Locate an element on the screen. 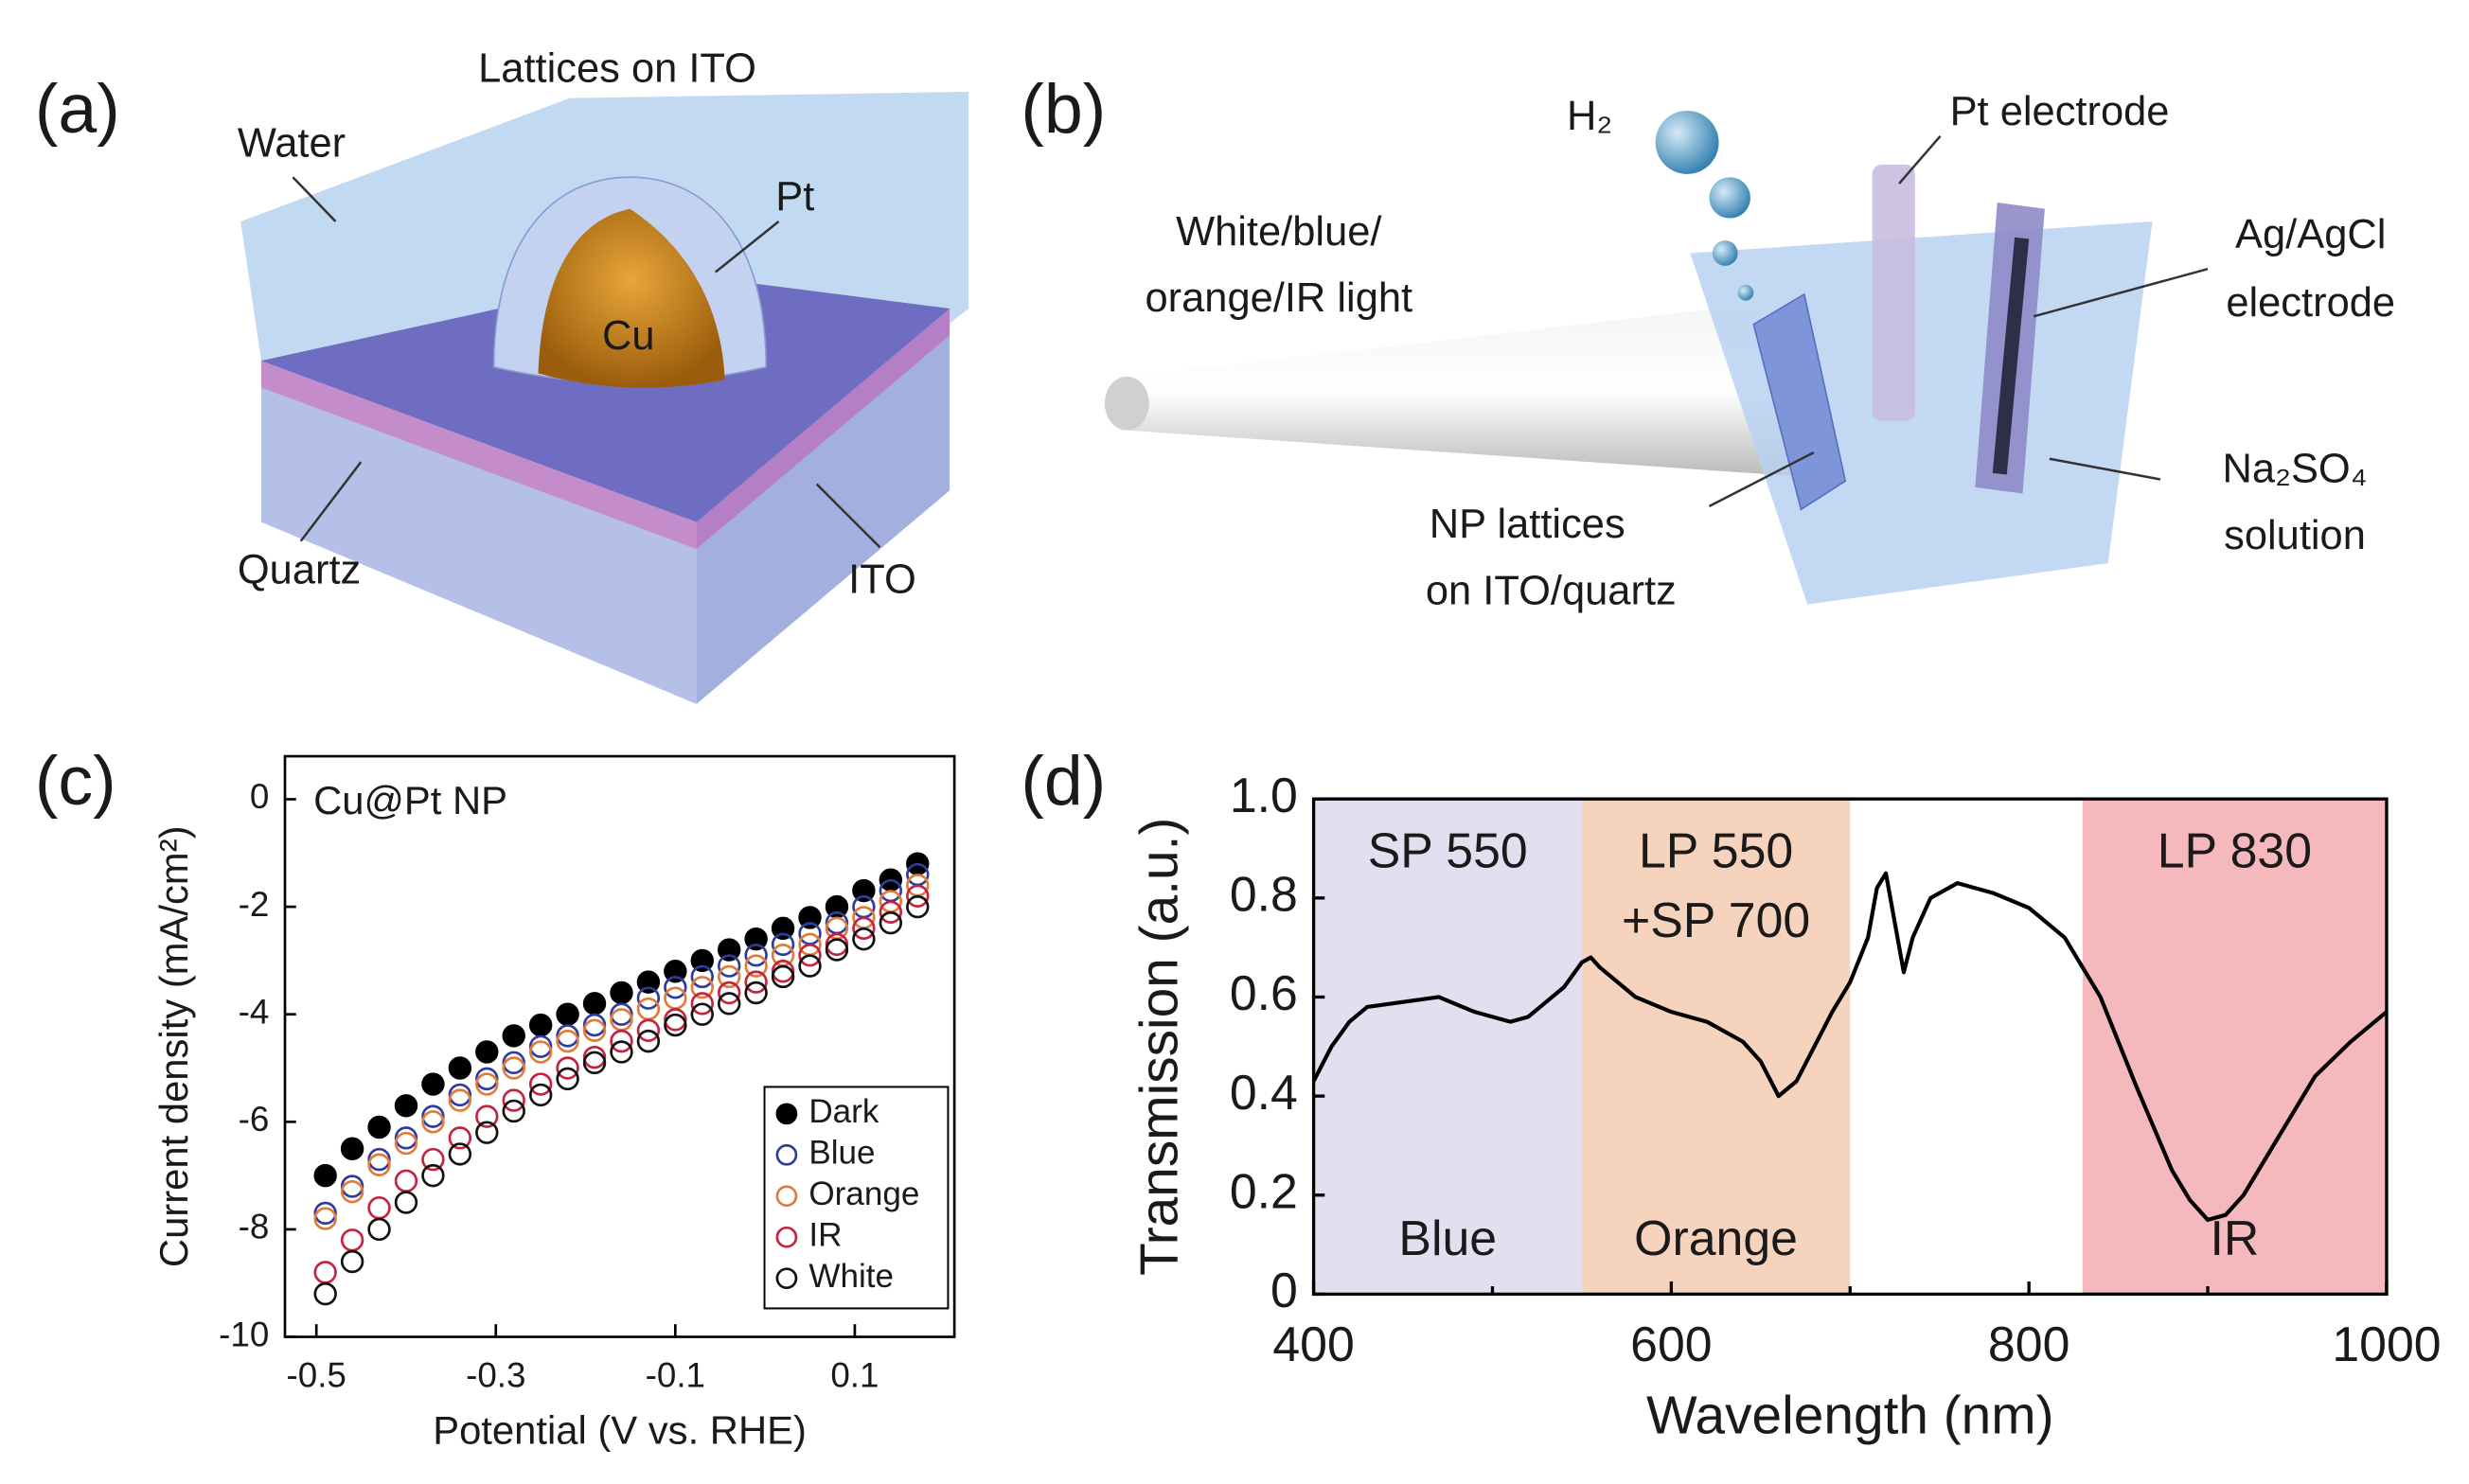  band-filter: LP 830 is located at coordinates (2235, 849).